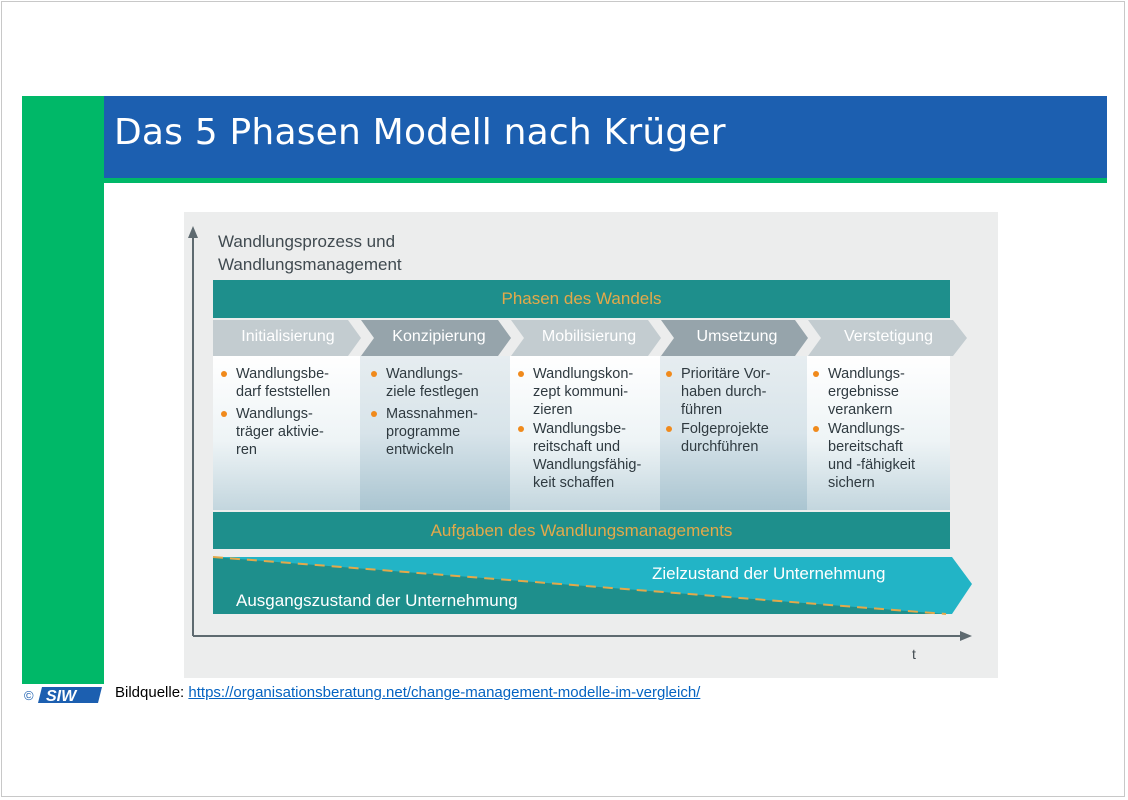 This screenshot has height=800, width=1128. I want to click on phases-header-label: Phasen des Wandels, so click(581, 298).